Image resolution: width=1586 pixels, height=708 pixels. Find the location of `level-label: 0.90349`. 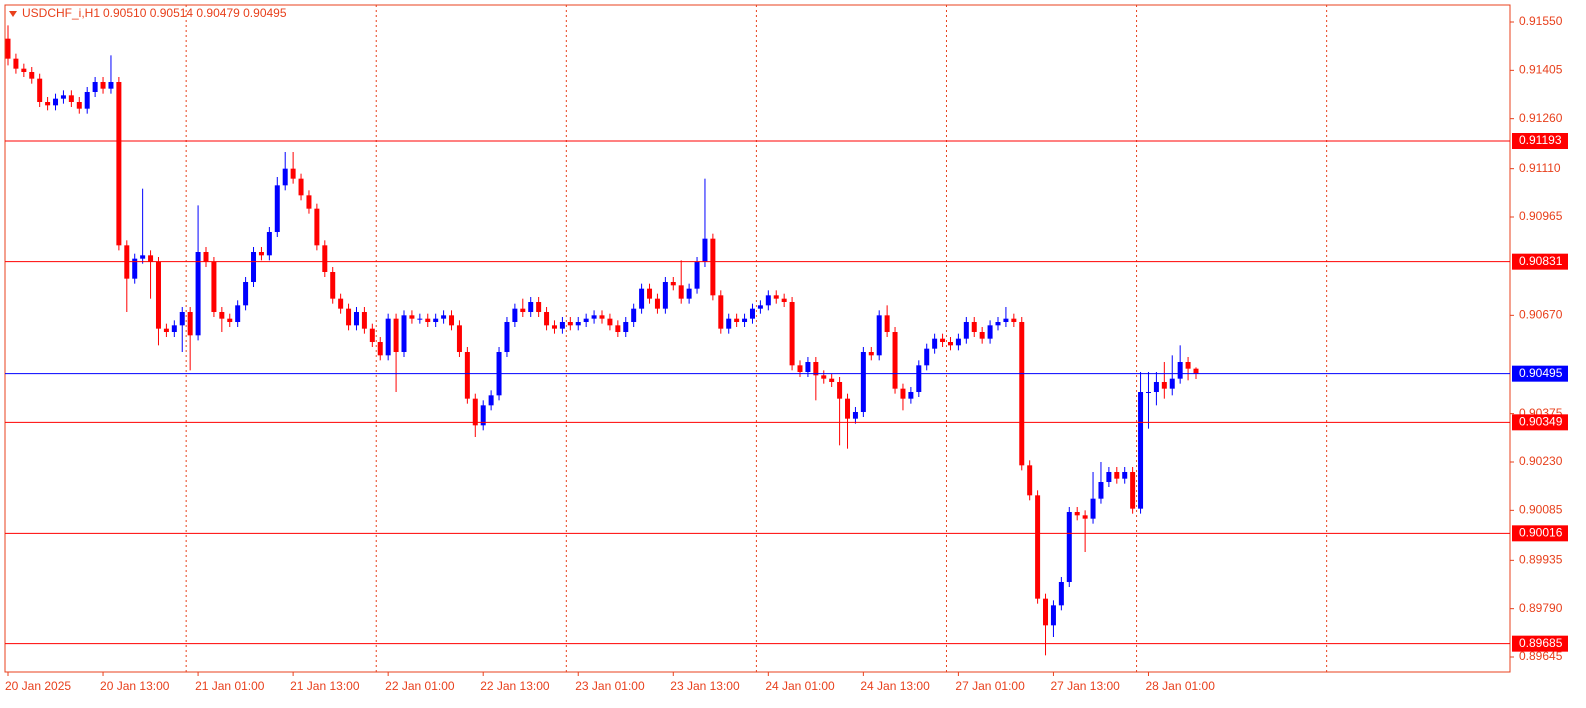

level-label: 0.90349 is located at coordinates (1541, 422).